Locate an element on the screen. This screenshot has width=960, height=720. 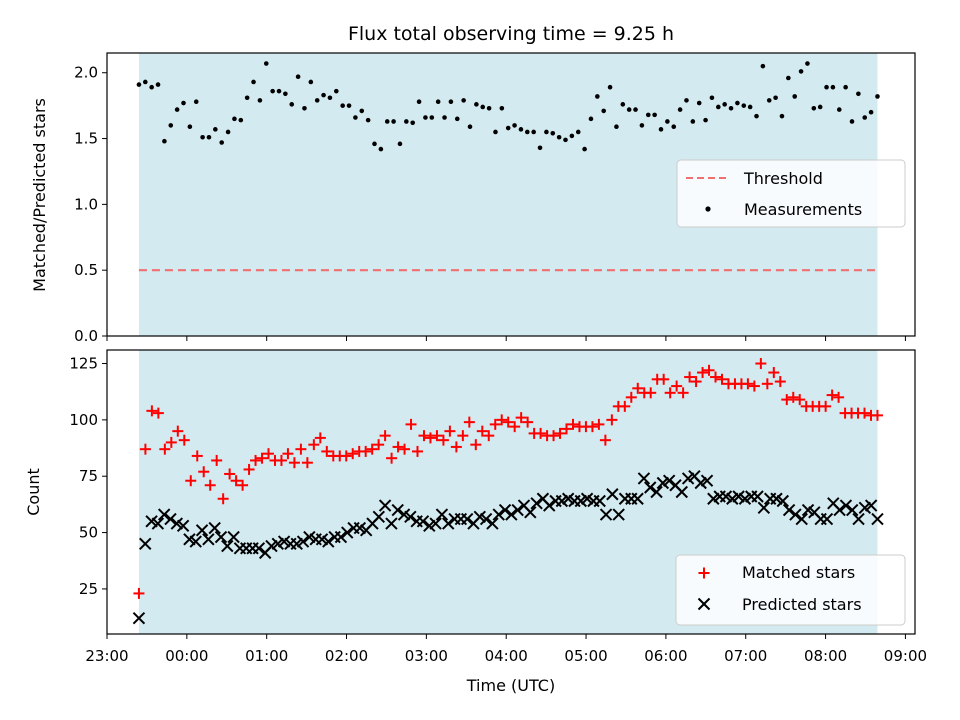
legend-threshold-label: Threshold is located at coordinates (783, 178).